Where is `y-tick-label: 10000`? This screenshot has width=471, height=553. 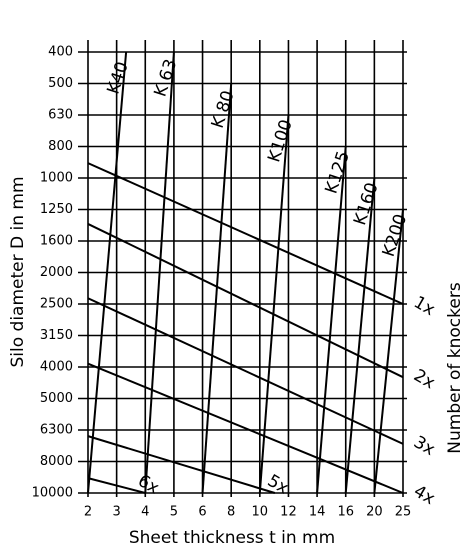 y-tick-label: 10000 is located at coordinates (52, 493).